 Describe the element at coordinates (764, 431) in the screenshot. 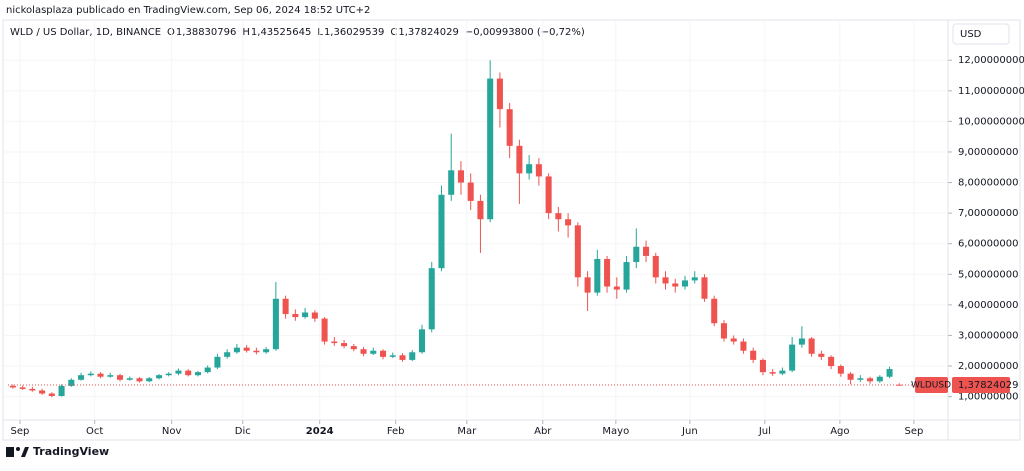

I see `x-tick-label: Jul` at that location.